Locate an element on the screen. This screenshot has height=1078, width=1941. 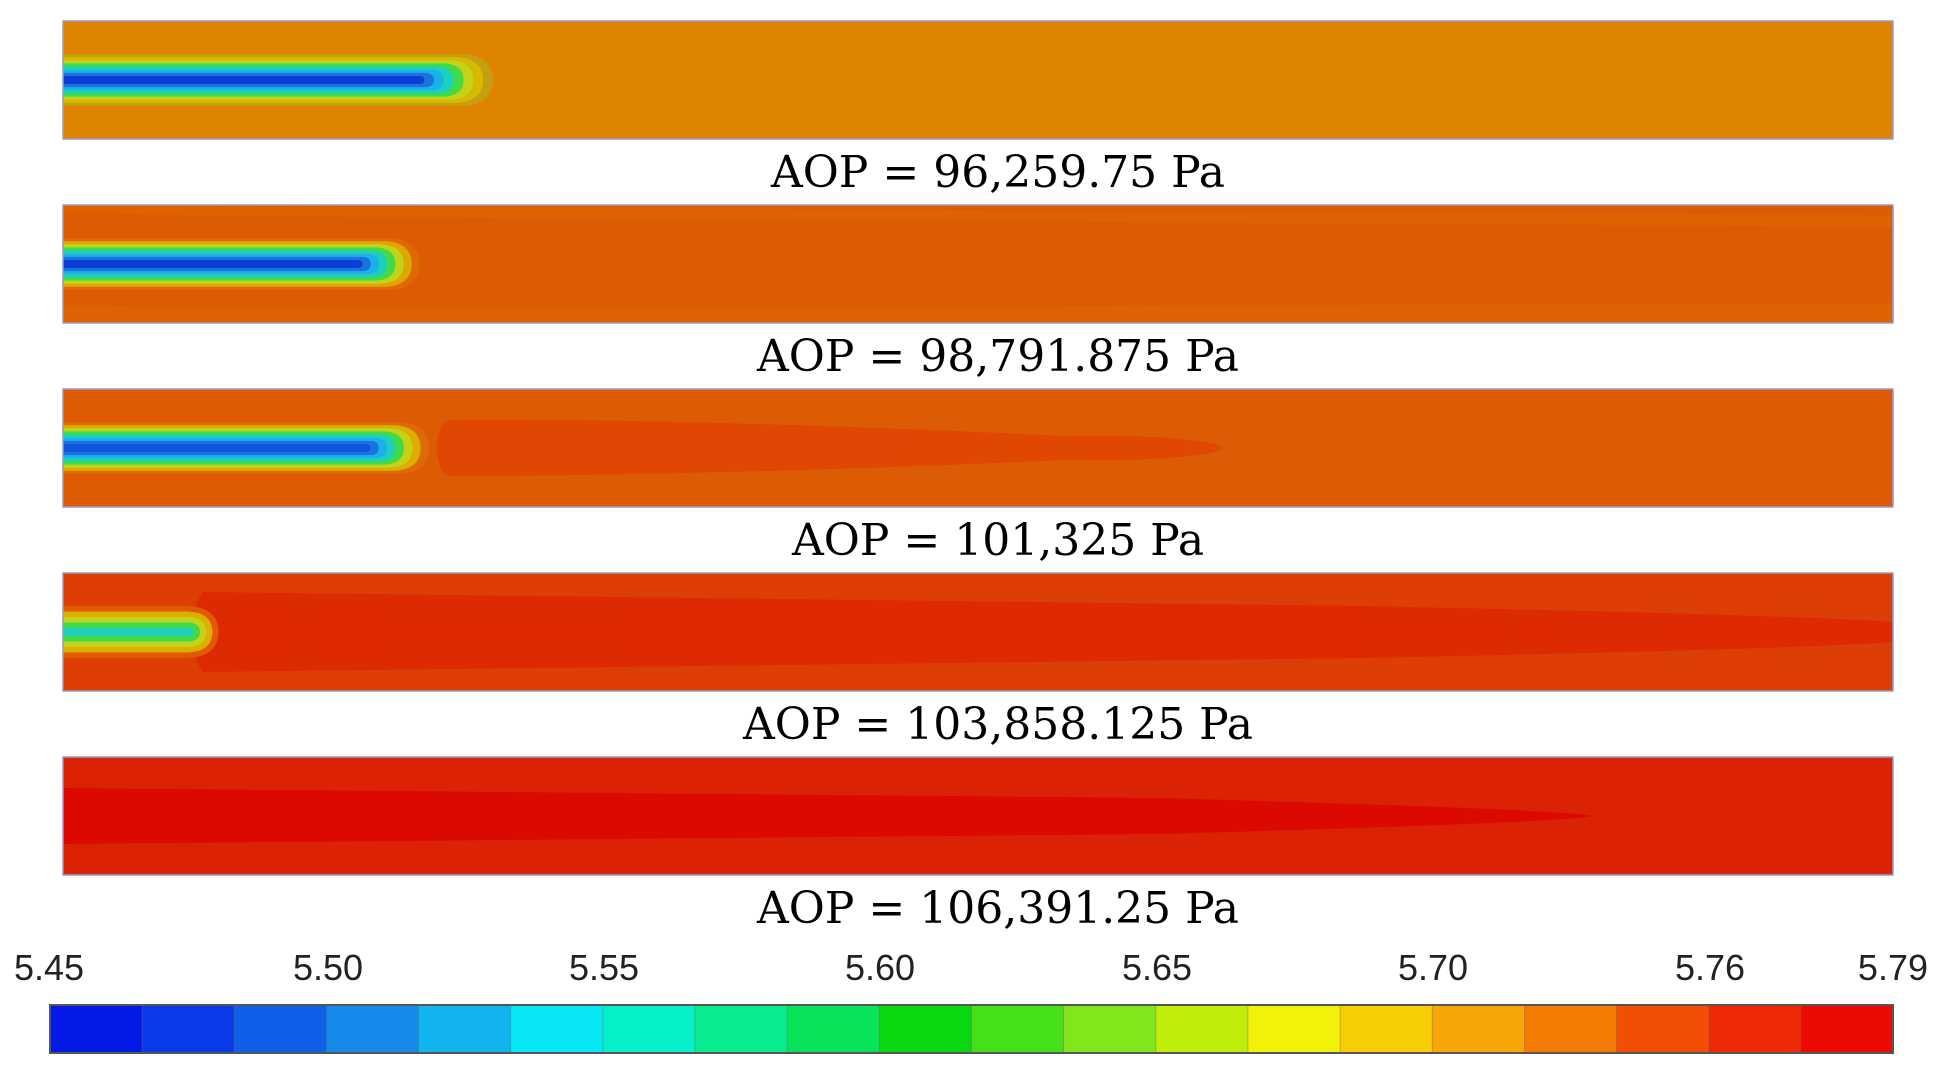
colorbar-tick-label: 5.79 is located at coordinates (1893, 967).